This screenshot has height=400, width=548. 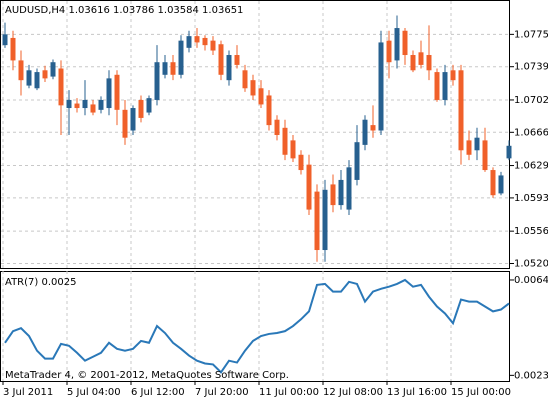 I want to click on y-tick-label: 1.07390, so click(x=531, y=67).